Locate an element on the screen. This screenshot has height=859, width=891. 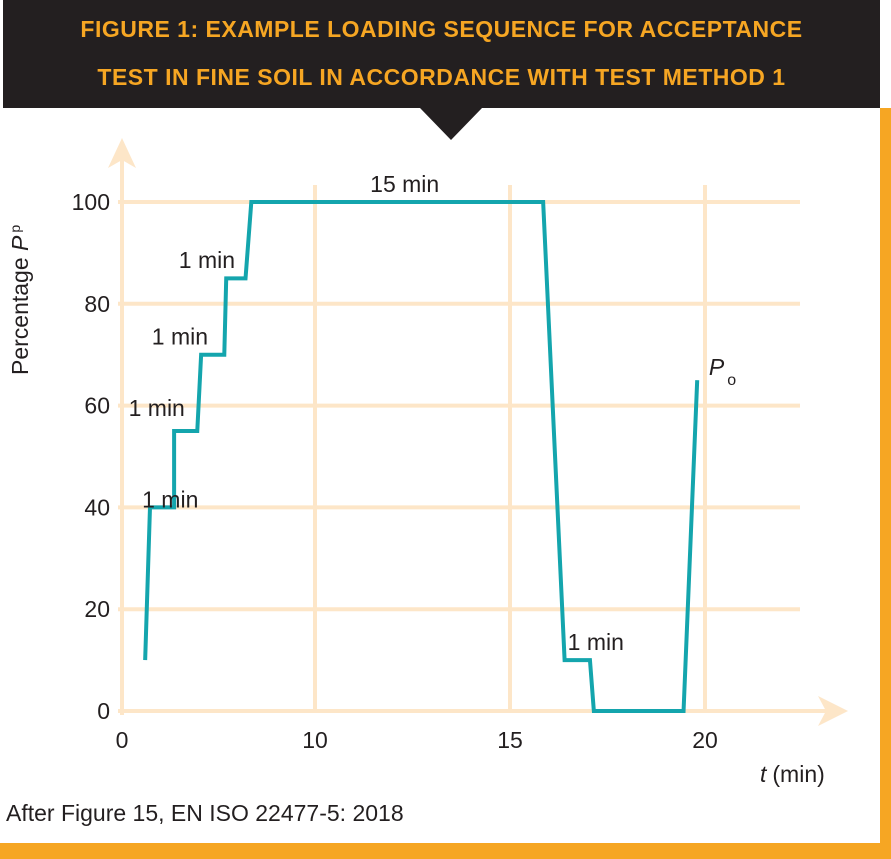
y-tick-label: 60 is located at coordinates (97, 406).